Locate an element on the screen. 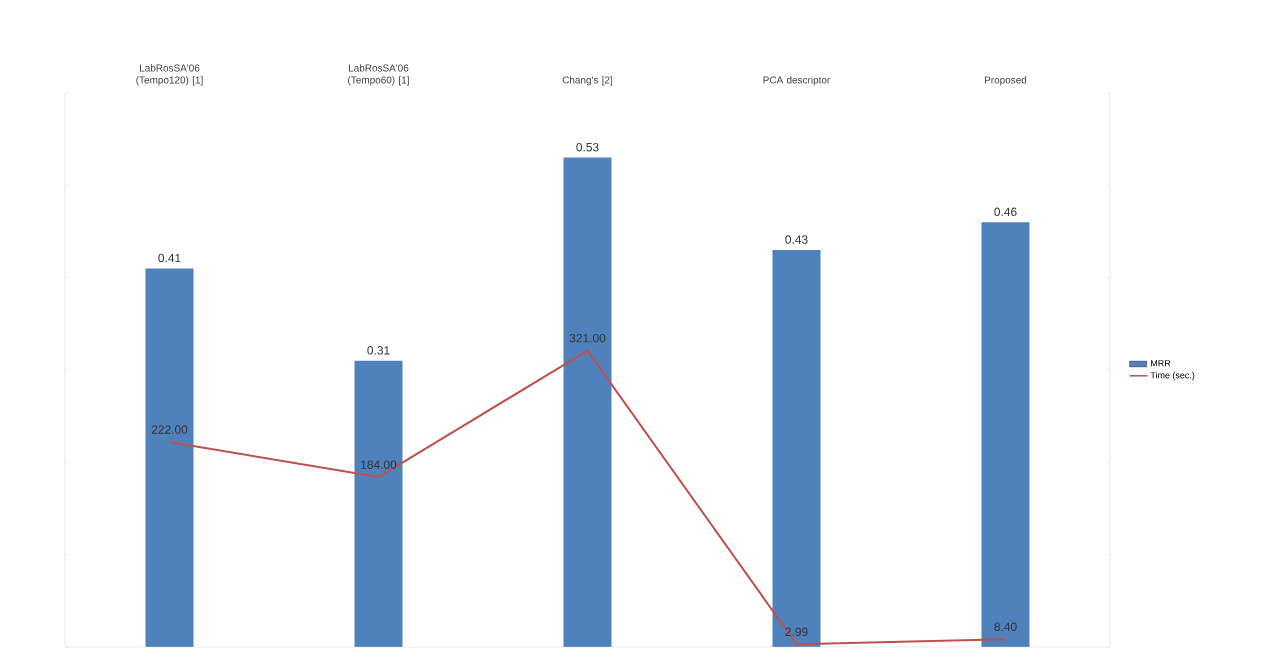 The width and height of the screenshot is (1282, 671). data-label: 184.00 is located at coordinates (379, 464).